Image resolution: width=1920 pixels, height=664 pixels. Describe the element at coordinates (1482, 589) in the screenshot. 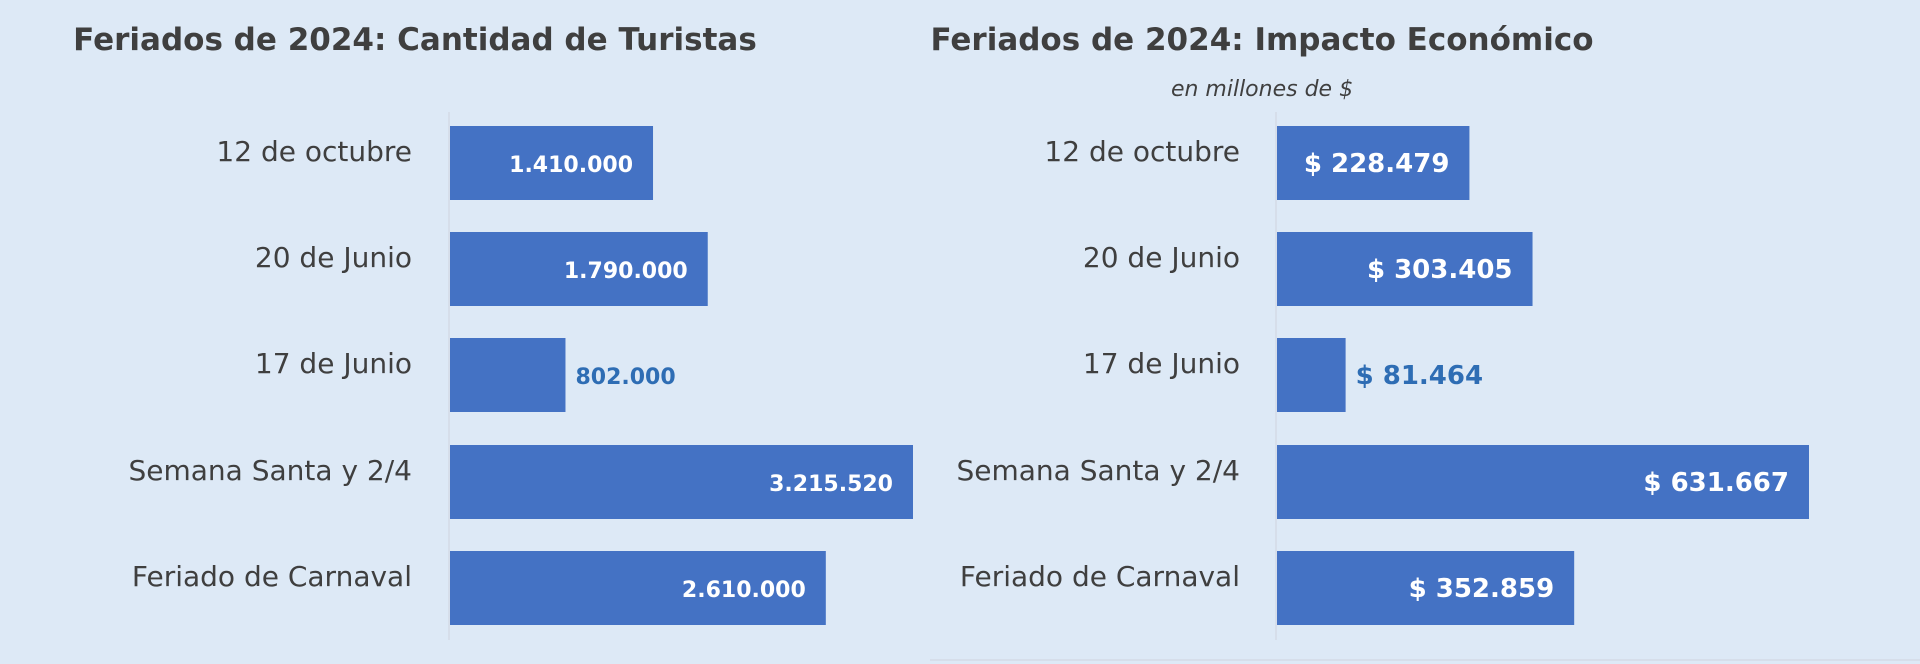

I see `data-label: $ 352.859` at that location.